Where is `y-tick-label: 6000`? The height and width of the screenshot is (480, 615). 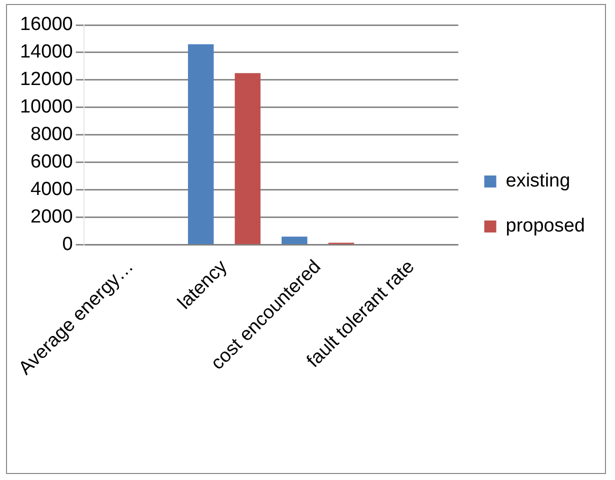 y-tick-label: 6000 is located at coordinates (51, 162).